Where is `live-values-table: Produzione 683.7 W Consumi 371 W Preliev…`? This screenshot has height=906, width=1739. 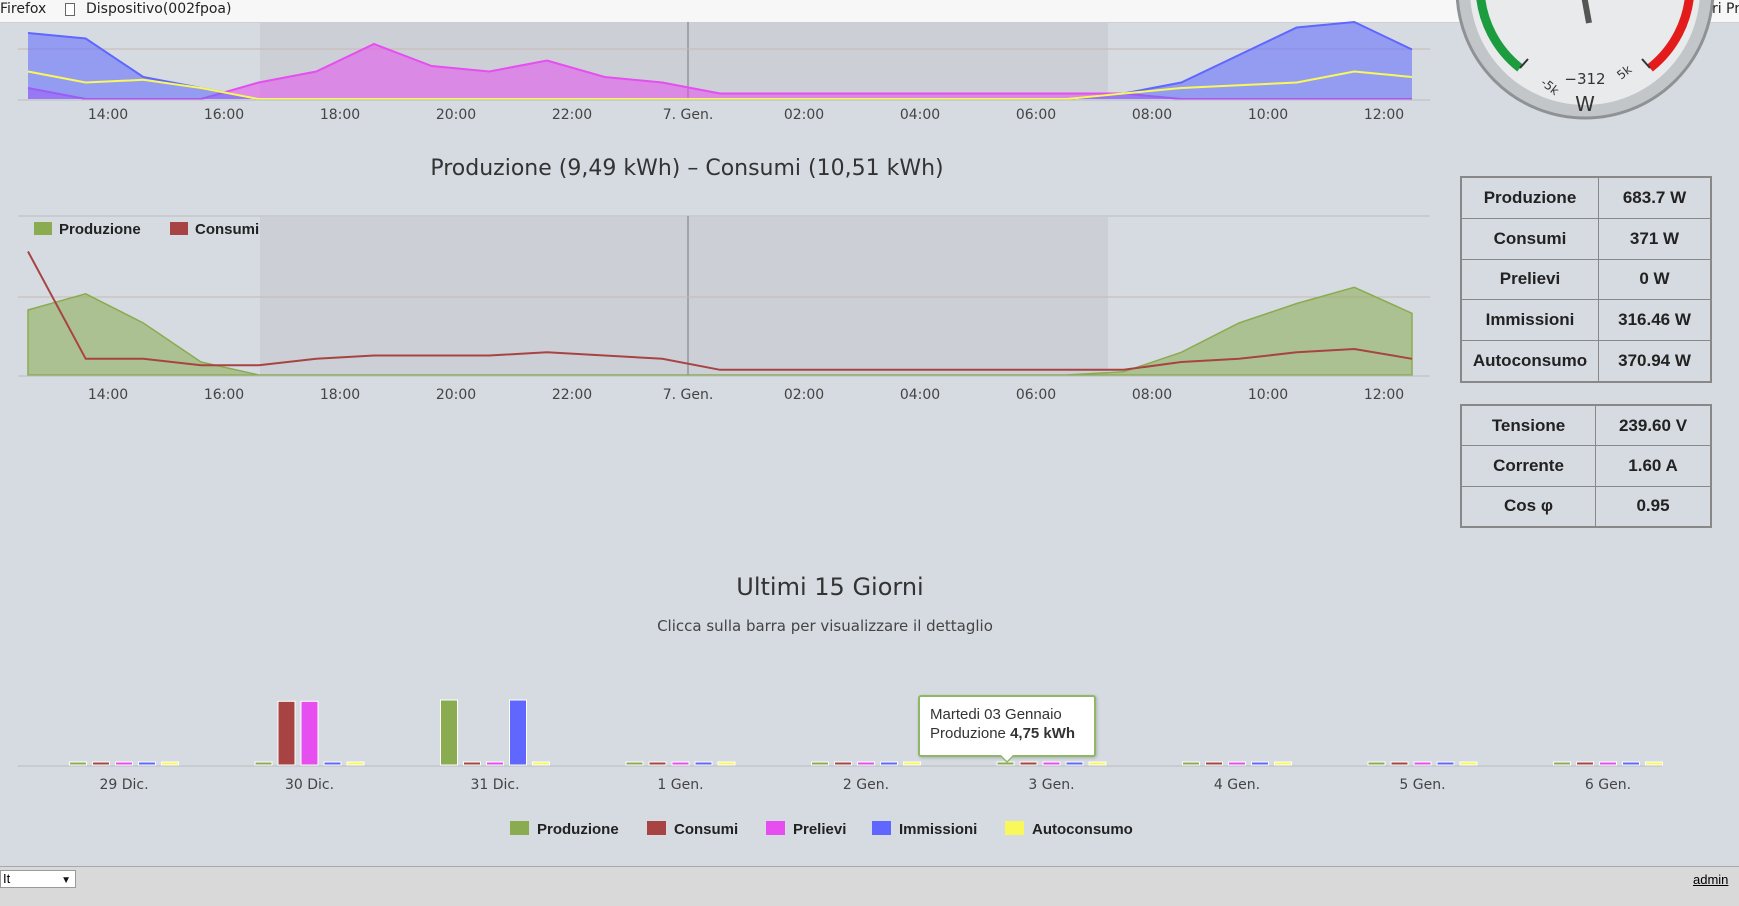
live-values-table: Produzione 683.7 W Consumi 371 W Preliev… is located at coordinates (1586, 279).